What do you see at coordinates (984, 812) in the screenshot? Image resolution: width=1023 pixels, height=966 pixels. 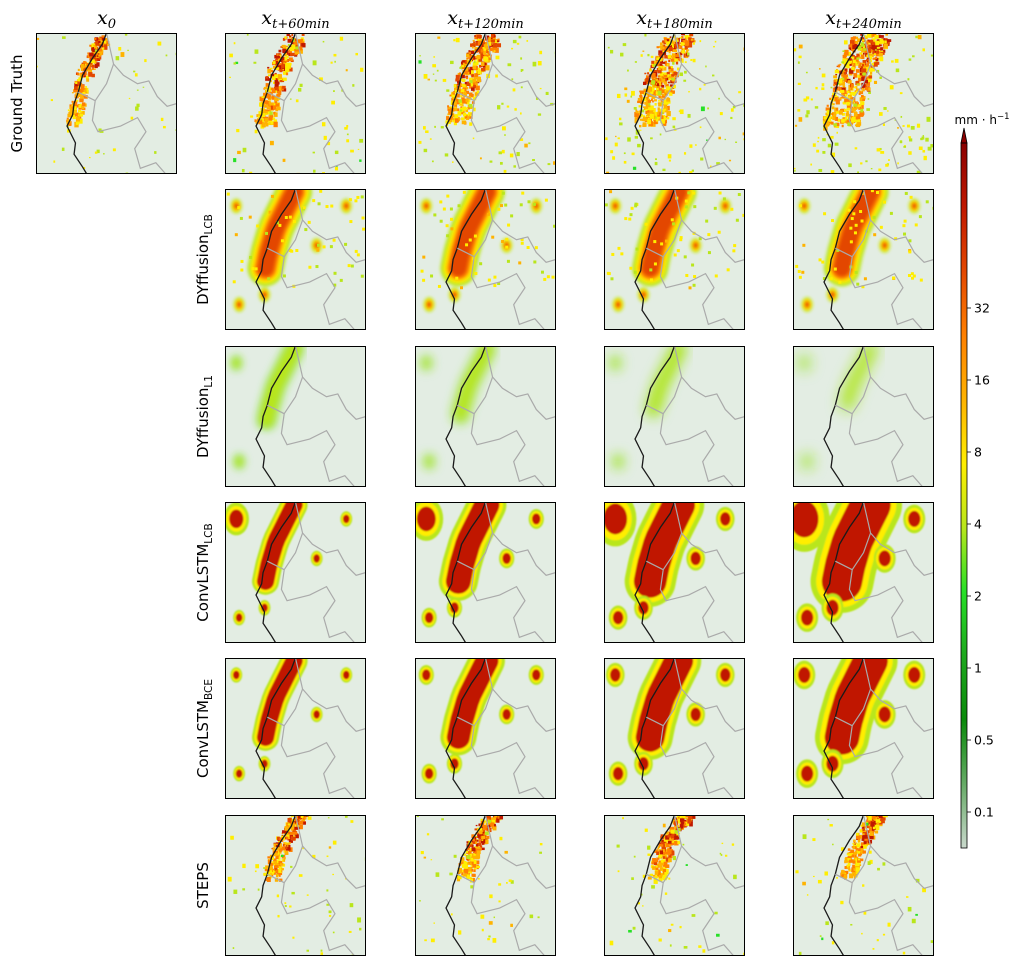 I see `colorbar-tick-label: 0.1` at bounding box center [984, 812].